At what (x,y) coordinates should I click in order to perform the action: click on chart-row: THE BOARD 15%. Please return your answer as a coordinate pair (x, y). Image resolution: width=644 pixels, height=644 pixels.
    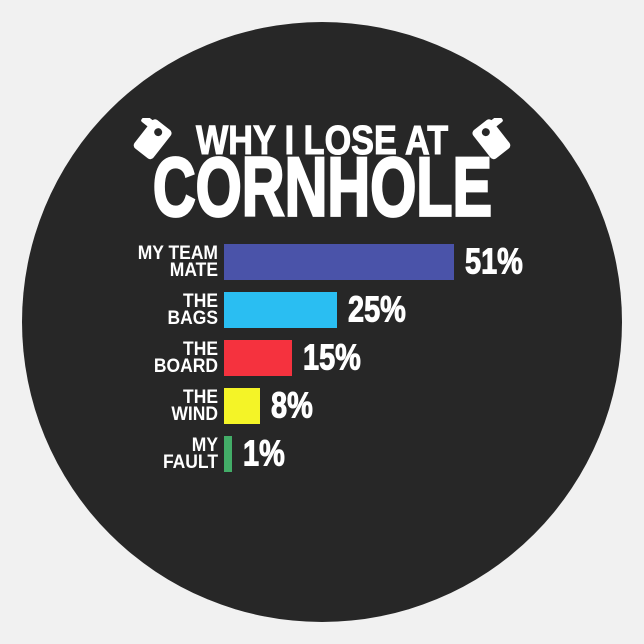
    Looking at the image, I should click on (338, 357).